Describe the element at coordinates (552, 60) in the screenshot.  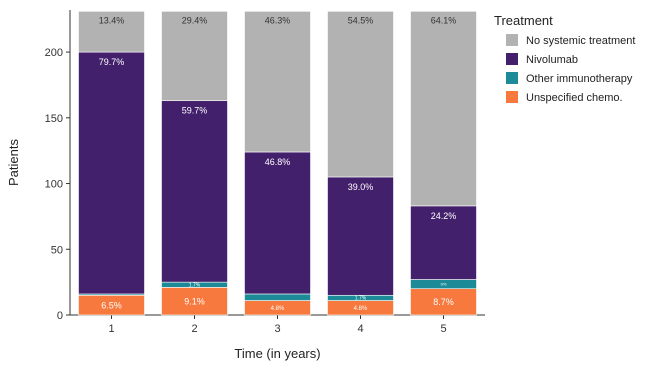
I see `legend-label: Nivolumab` at that location.